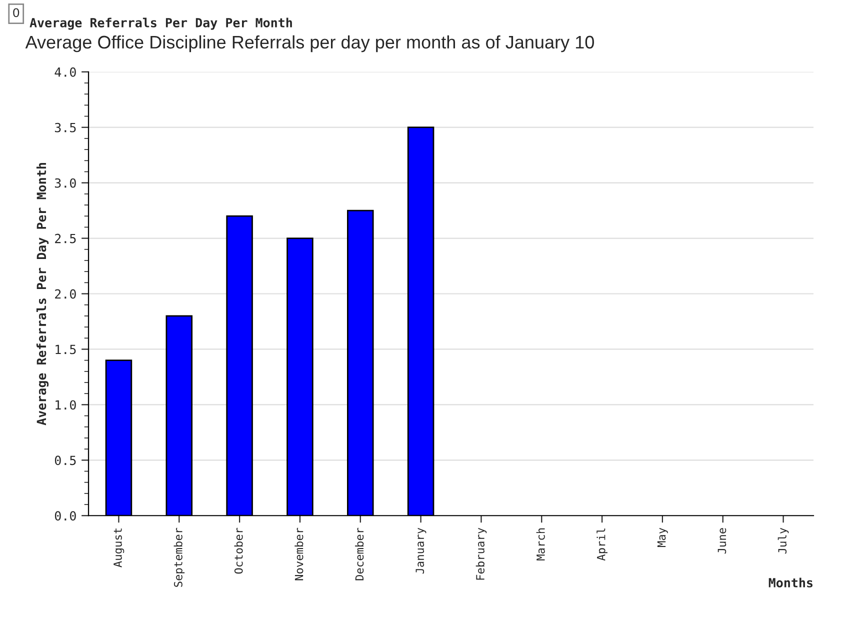 The image size is (843, 625). I want to click on text: 0, so click(16, 13).